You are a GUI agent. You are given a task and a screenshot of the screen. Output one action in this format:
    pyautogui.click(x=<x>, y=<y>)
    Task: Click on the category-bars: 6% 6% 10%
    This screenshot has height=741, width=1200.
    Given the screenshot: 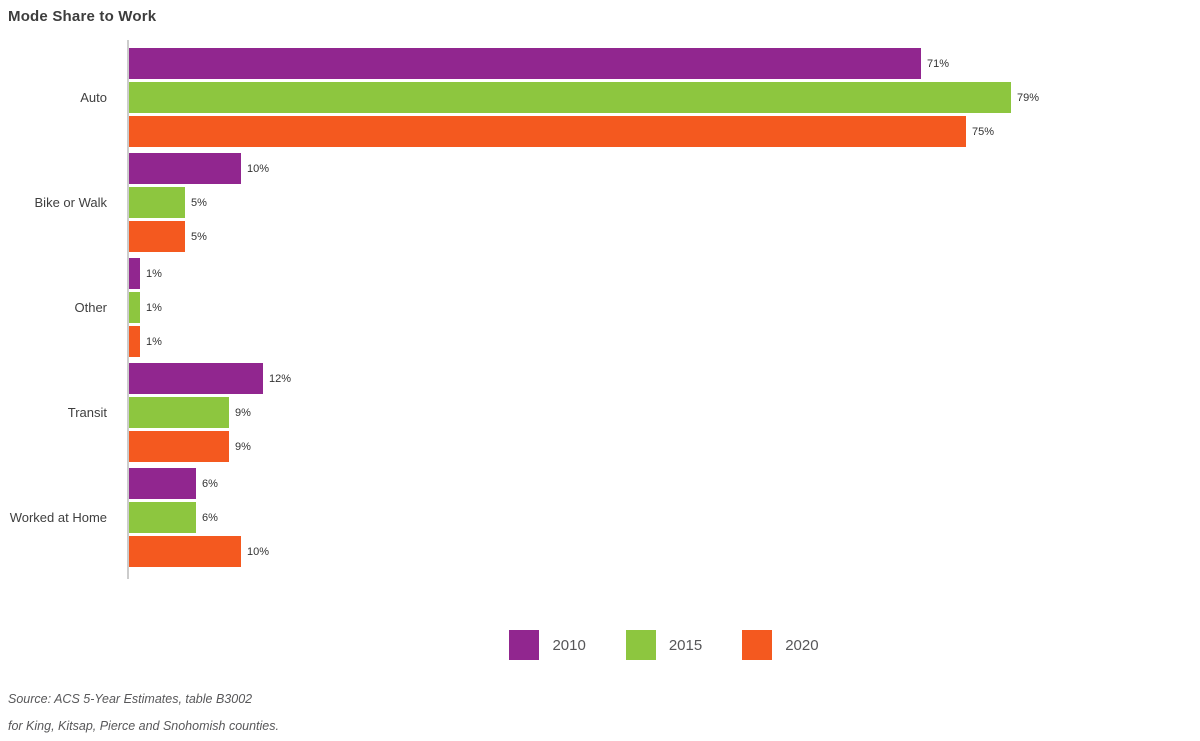 What is the action you would take?
    pyautogui.click(x=658, y=517)
    